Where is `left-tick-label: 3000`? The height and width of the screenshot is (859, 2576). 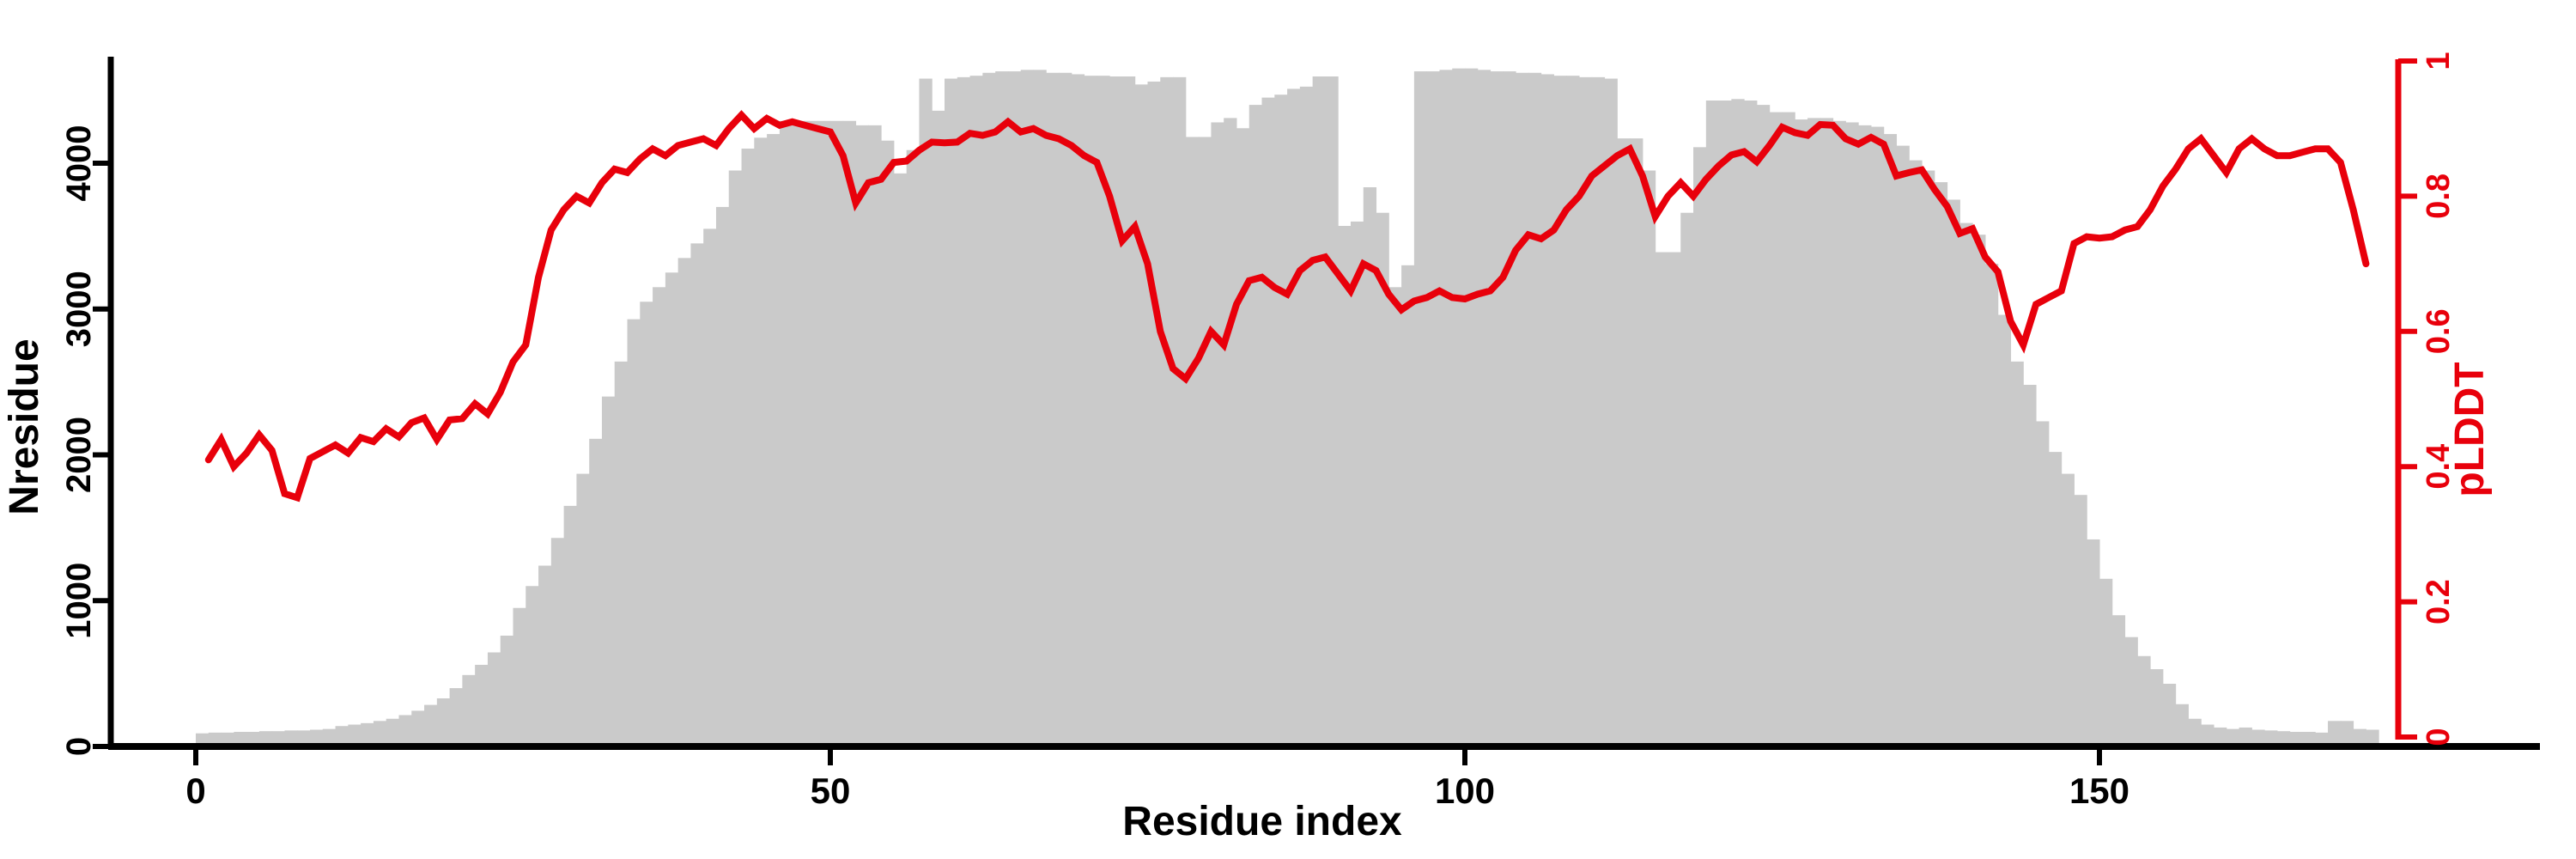 left-tick-label: 3000 is located at coordinates (79, 309).